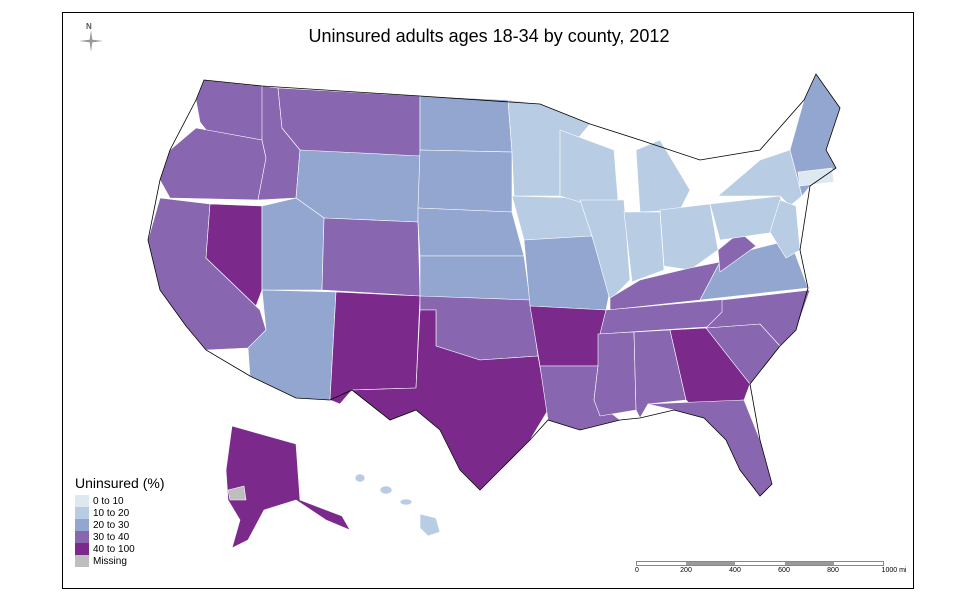 This screenshot has width=978, height=603. Describe the element at coordinates (292, 345) in the screenshot. I see `state-arizona` at that location.